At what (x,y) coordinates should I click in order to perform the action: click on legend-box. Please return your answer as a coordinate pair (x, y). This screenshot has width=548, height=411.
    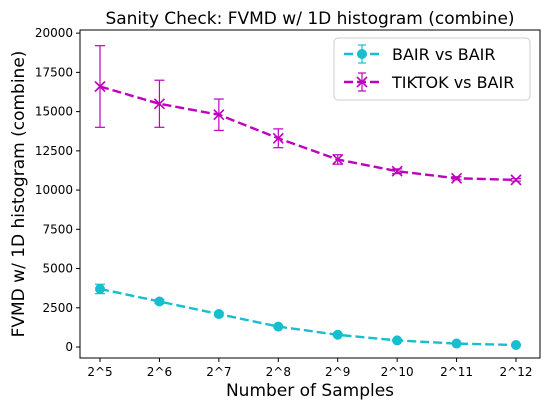
    Looking at the image, I should click on (432, 69).